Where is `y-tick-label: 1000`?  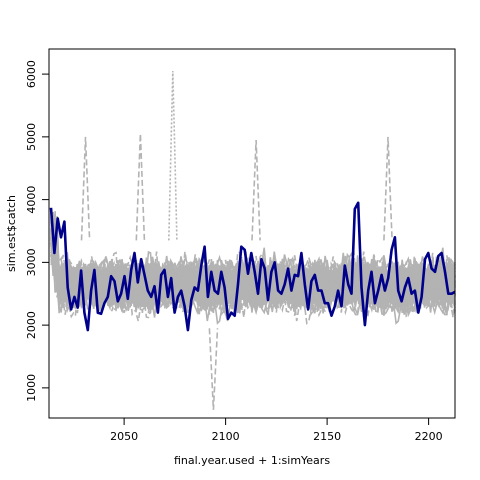 y-tick-label: 1000 is located at coordinates (31, 388).